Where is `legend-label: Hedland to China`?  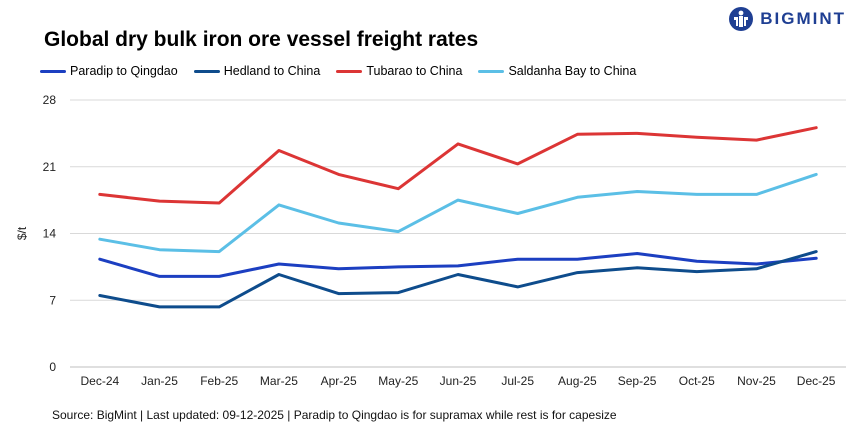 legend-label: Hedland to China is located at coordinates (272, 71).